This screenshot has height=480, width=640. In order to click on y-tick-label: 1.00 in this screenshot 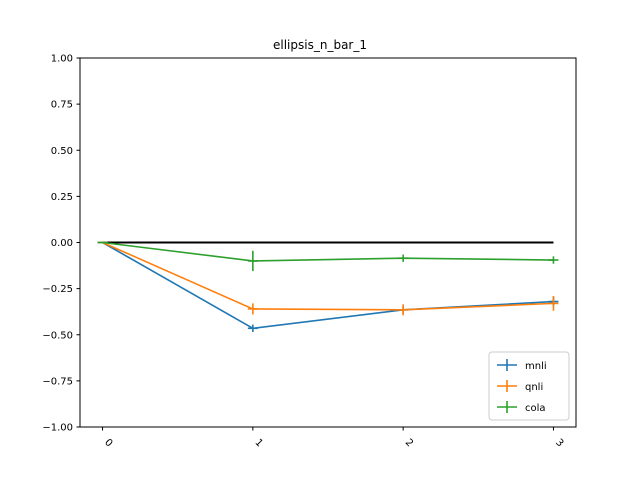, I will do `click(62, 59)`.